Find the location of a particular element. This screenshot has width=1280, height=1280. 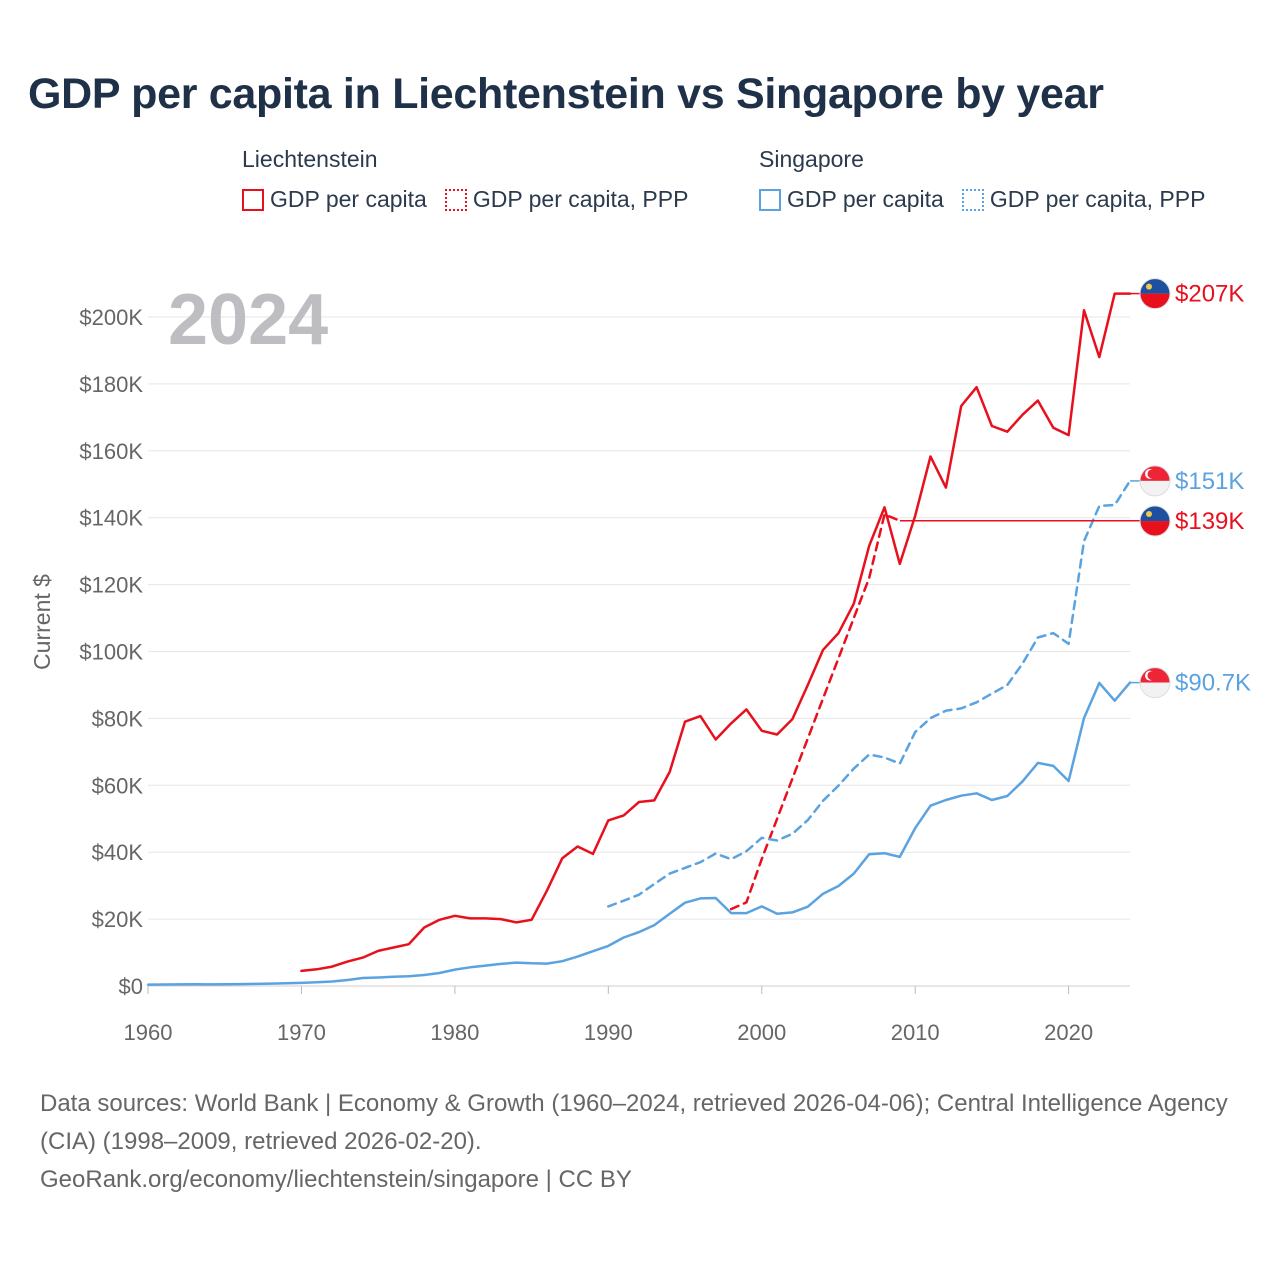

legend-item-singapore-gdp-ppp: GDP per capita, PPP is located at coordinates (1083, 199).